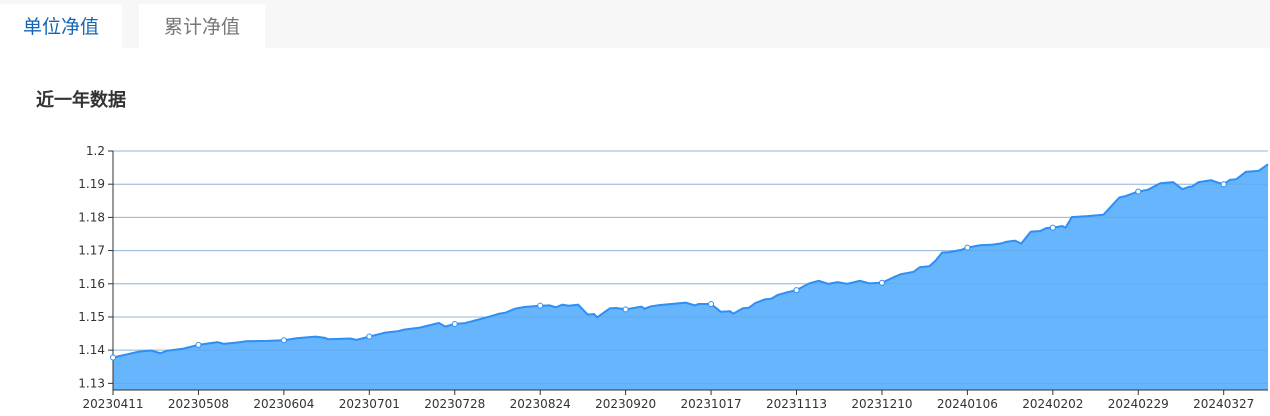  What do you see at coordinates (91, 217) in the screenshot?
I see `y-tick-label: 1.18` at bounding box center [91, 217].